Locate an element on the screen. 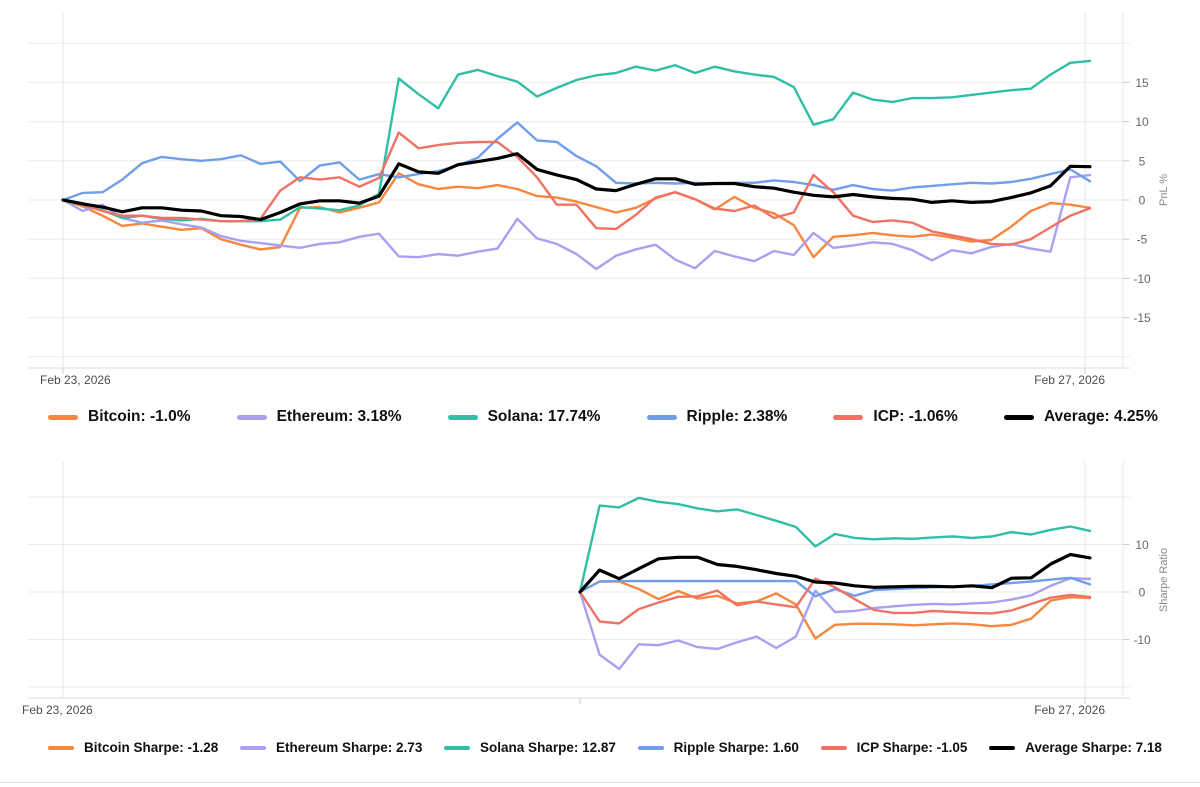  solana-sharpe-line is located at coordinates (835, 545).